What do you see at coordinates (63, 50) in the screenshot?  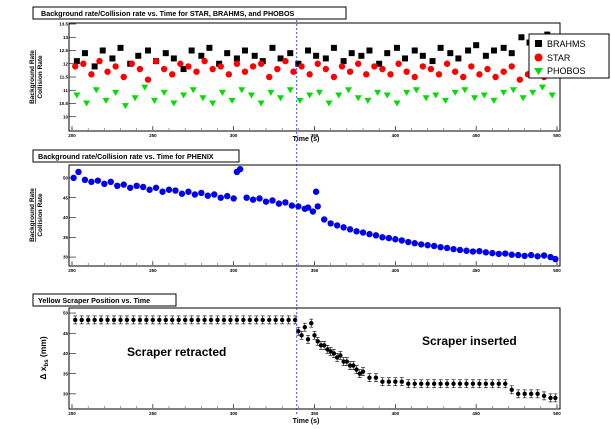 I see `y-tick-label: 12.5` at bounding box center [63, 50].